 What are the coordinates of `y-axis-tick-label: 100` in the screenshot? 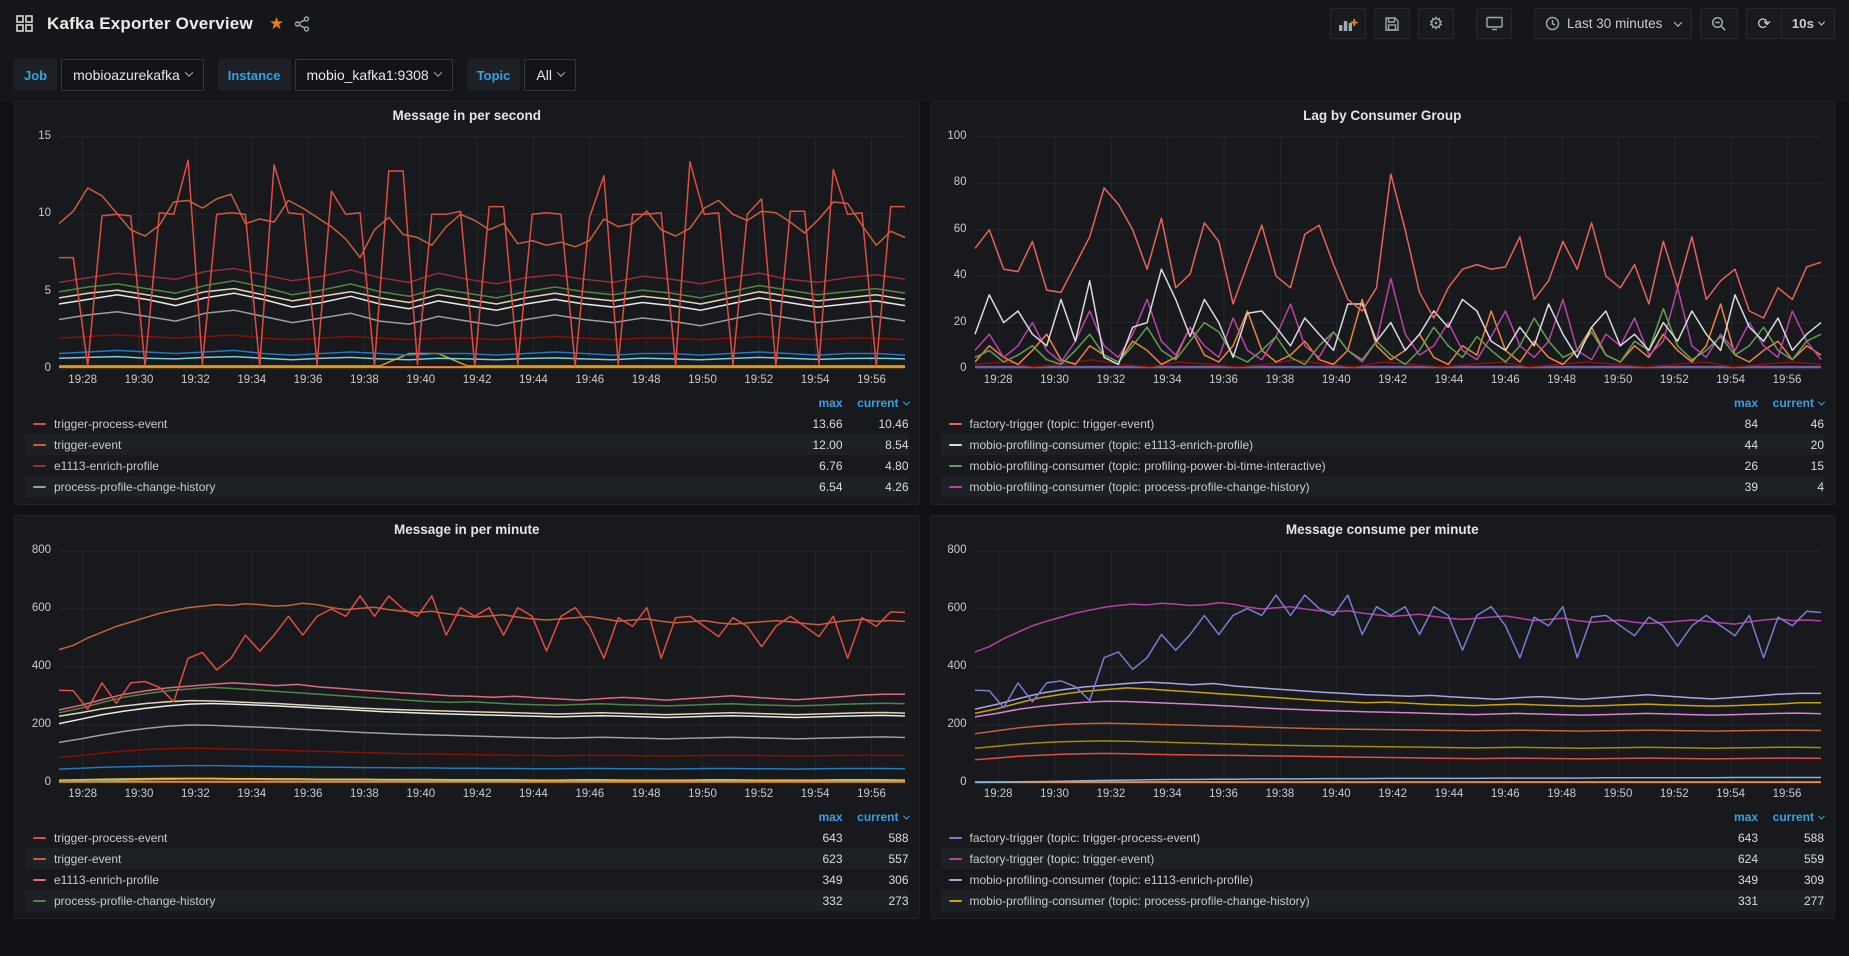 It's located at (957, 136).